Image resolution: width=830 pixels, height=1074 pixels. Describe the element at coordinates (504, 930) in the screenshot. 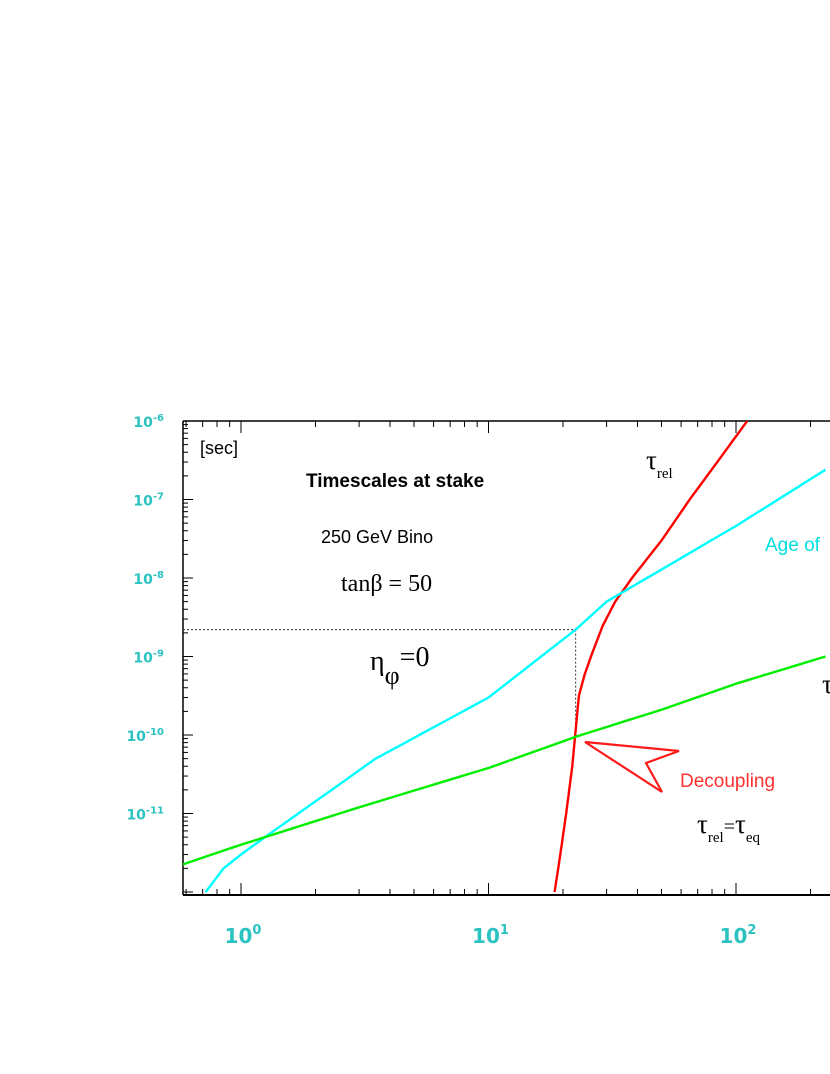

I see `x-tick-exponent: 1` at that location.